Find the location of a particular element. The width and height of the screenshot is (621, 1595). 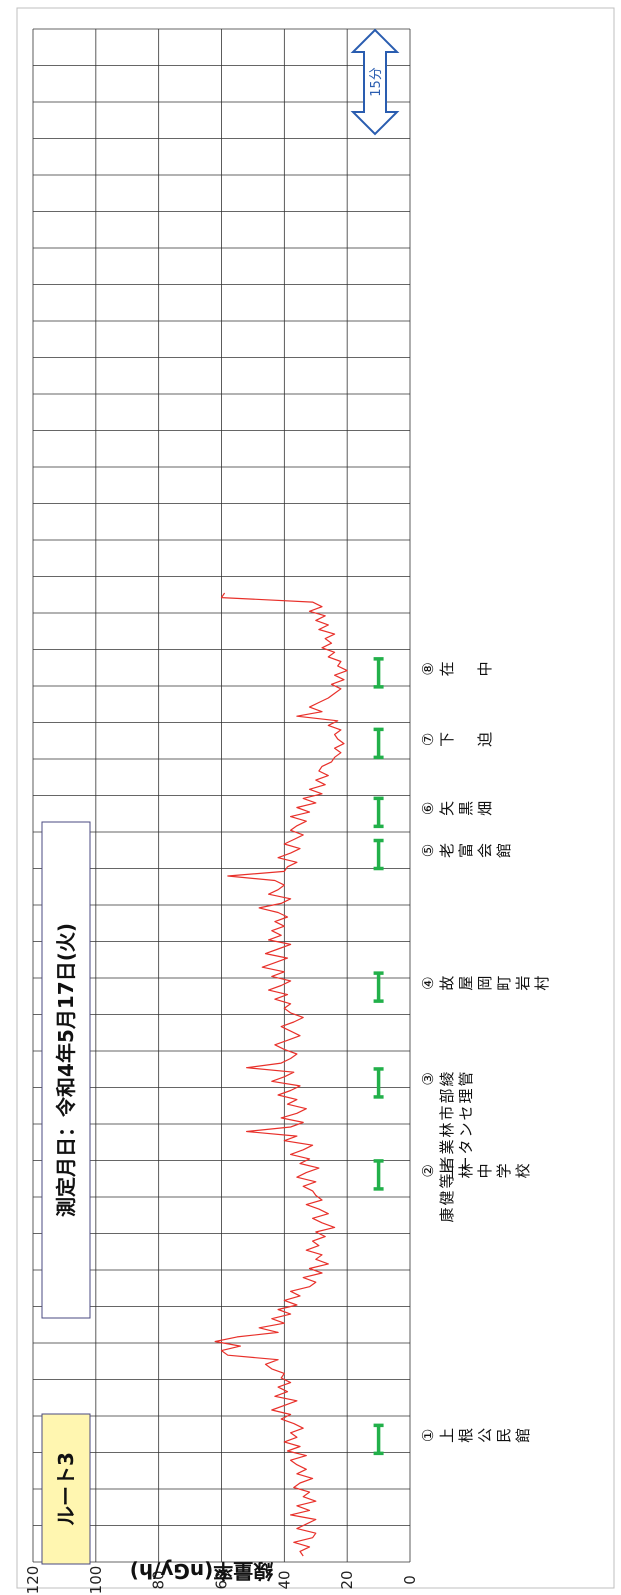

y-tick-label: 0 is located at coordinates (410, 1580).